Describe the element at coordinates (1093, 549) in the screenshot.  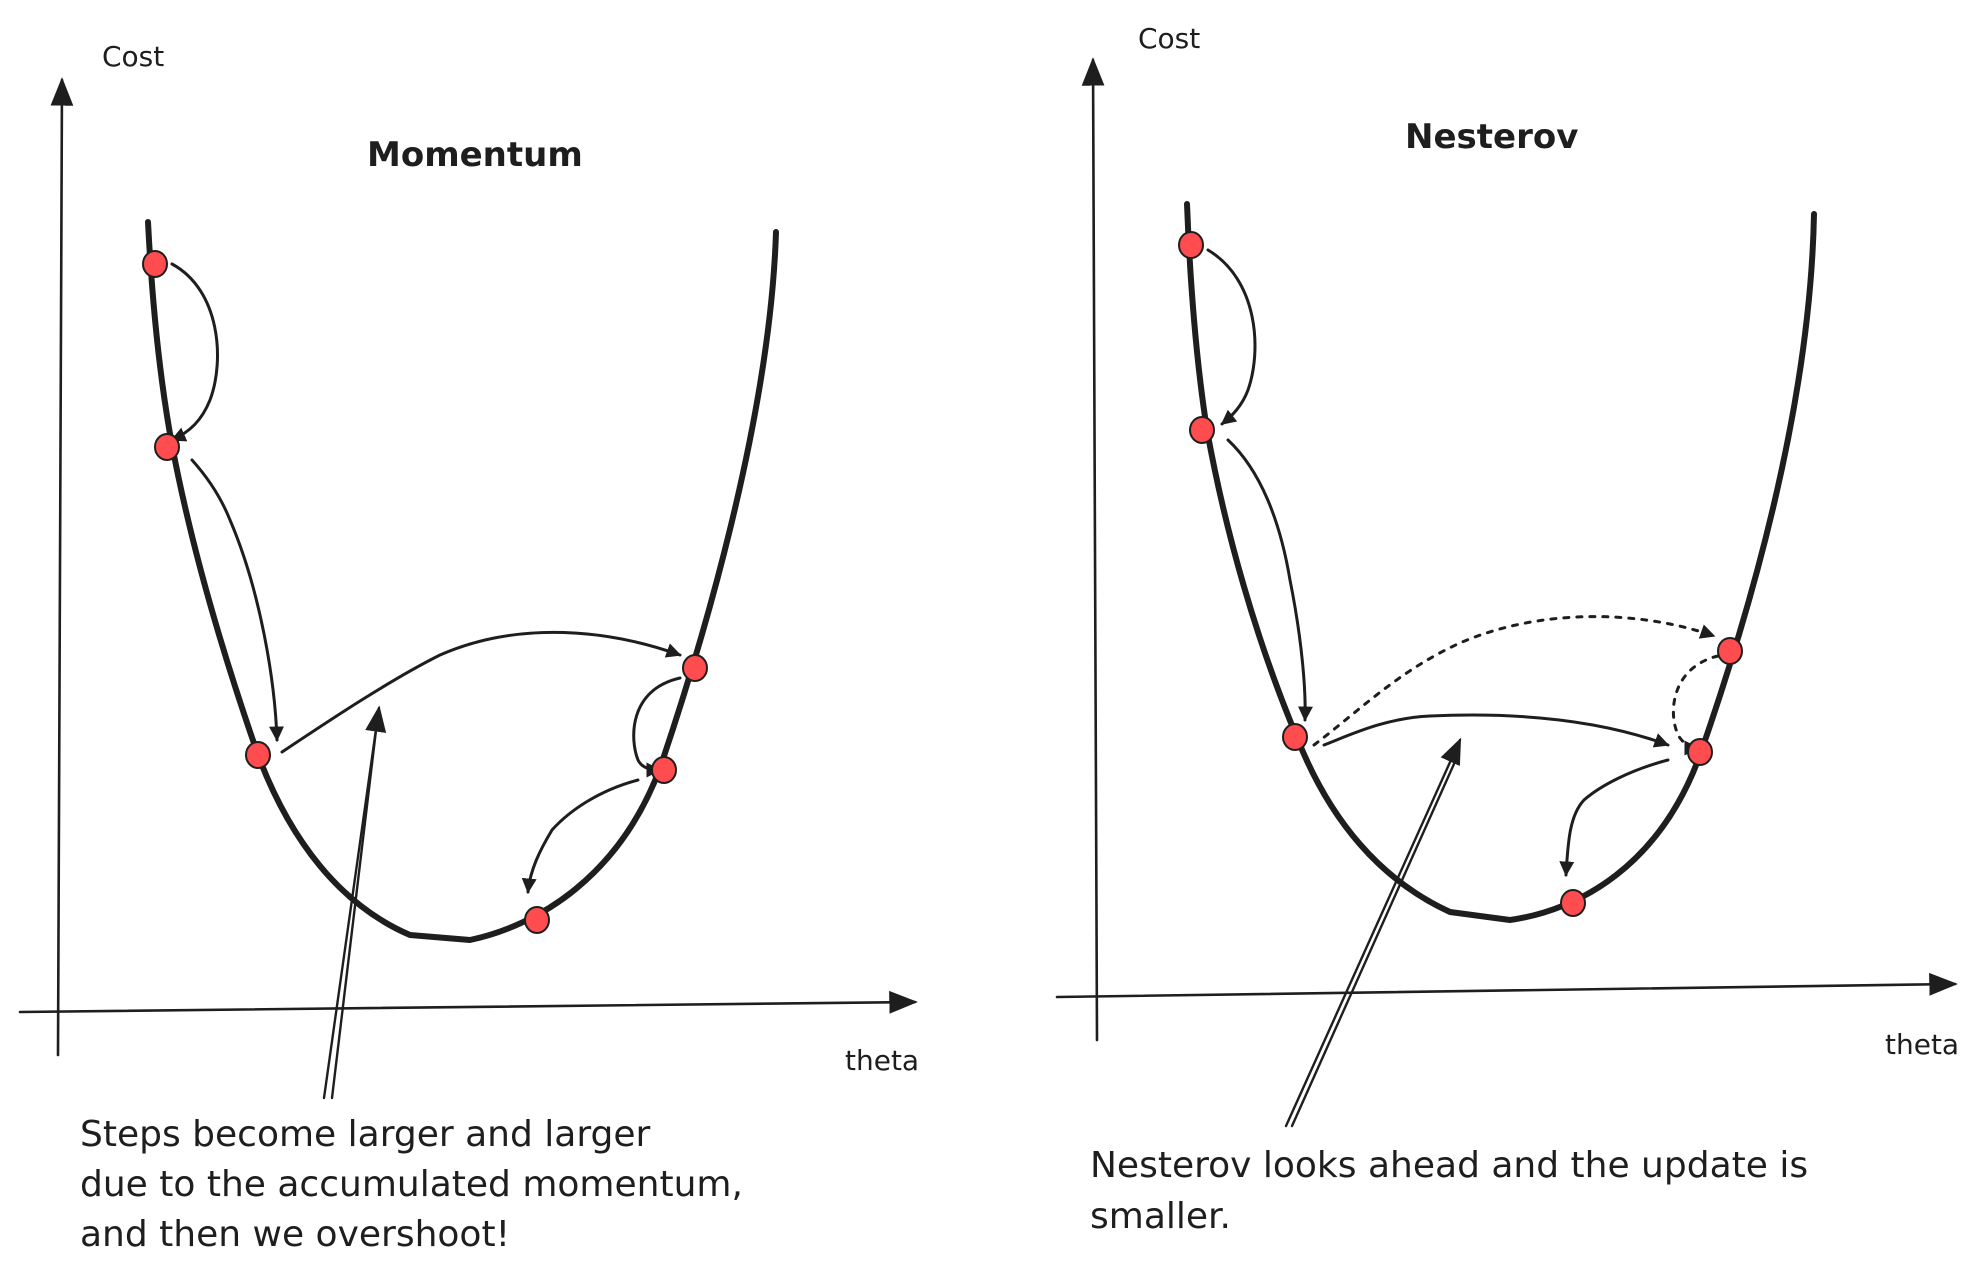
I see `nesterov-y-axis` at that location.